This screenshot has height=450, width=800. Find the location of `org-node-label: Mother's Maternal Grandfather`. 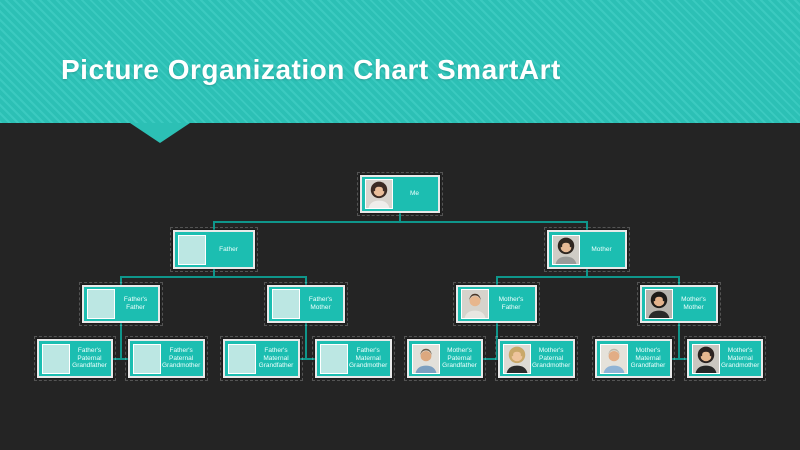

org-node-label: Mother's Maternal Grandfather is located at coordinates (648, 358).